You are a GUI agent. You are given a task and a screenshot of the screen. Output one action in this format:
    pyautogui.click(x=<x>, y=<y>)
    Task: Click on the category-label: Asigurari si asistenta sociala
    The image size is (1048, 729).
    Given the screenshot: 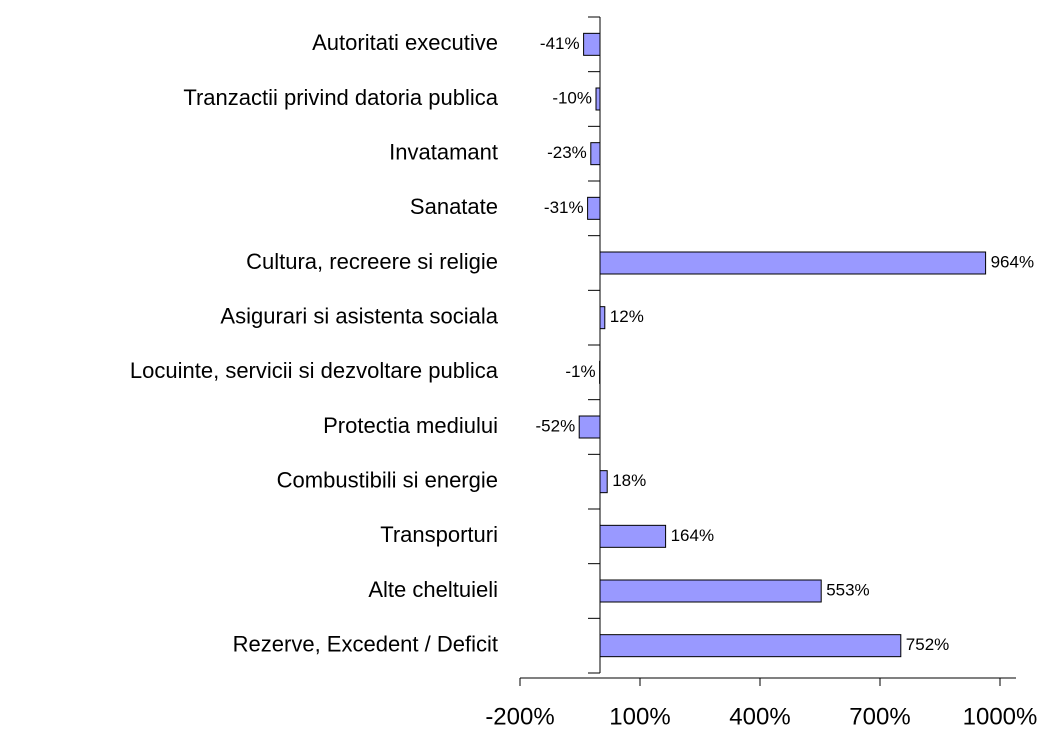 What is the action you would take?
    pyautogui.click(x=359, y=315)
    